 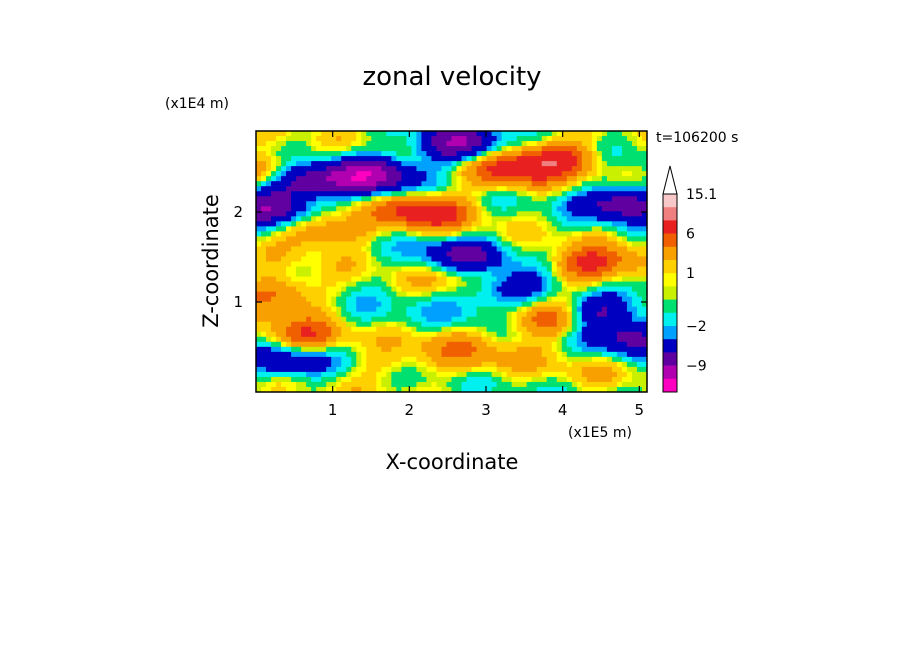 I want to click on y-axis-label: Z-coordinate, so click(x=211, y=261).